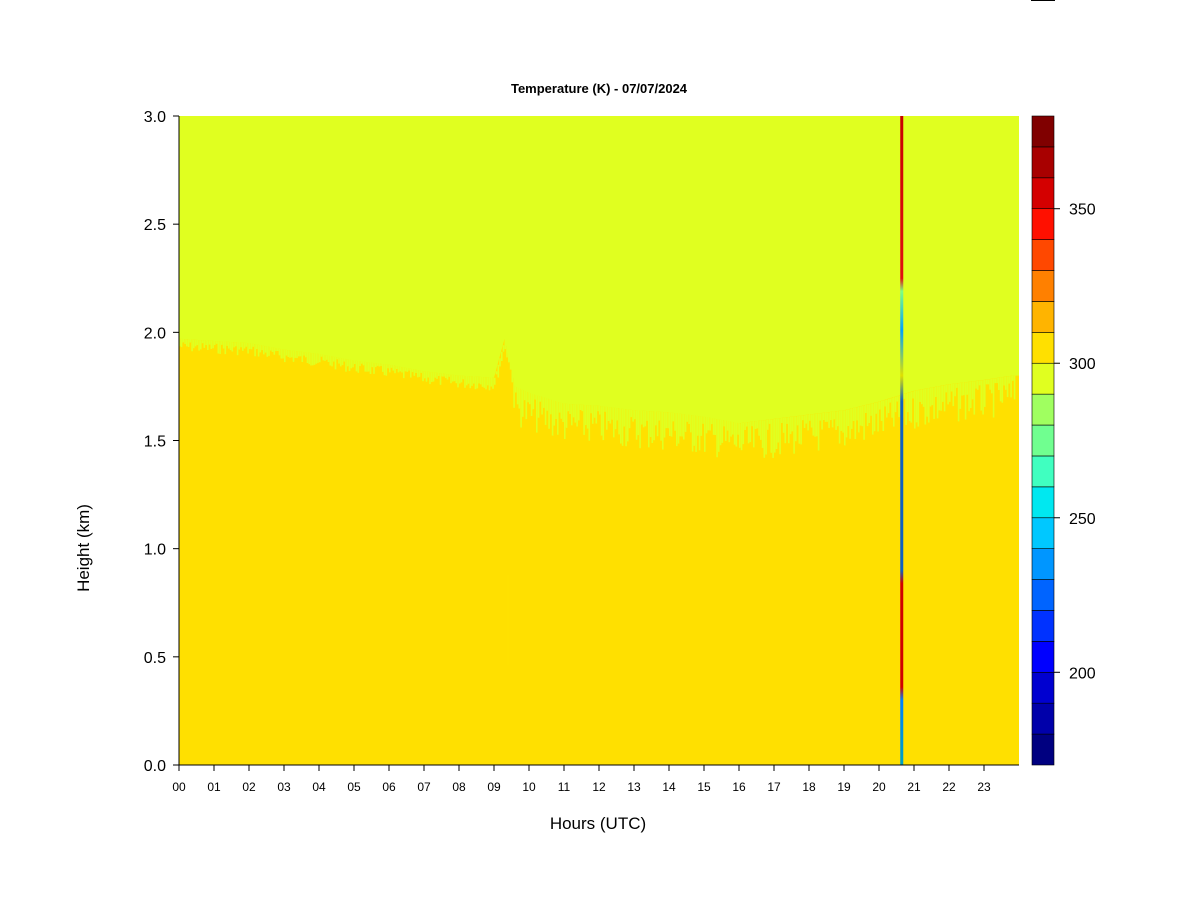 The height and width of the screenshot is (900, 1200). I want to click on x-tick-label: 21, so click(914, 787).